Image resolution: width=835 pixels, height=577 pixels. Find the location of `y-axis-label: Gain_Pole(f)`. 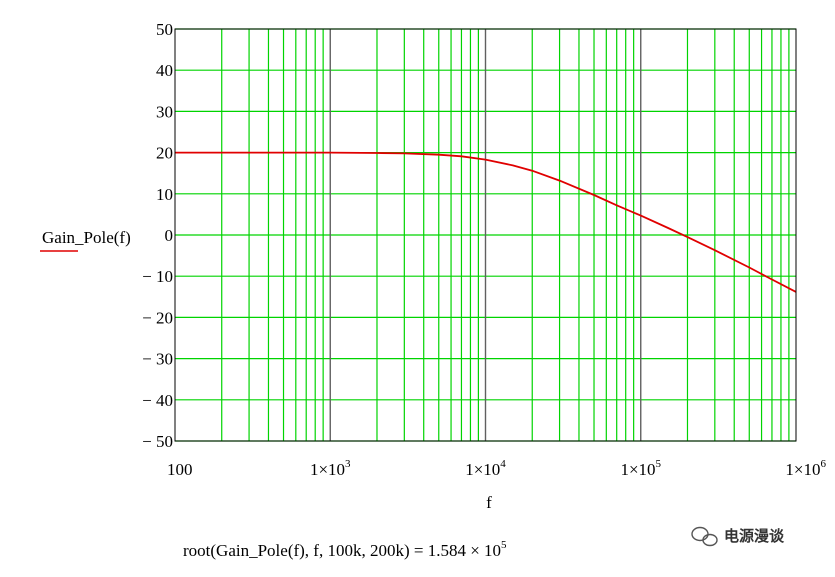

y-axis-label: Gain_Pole(f) is located at coordinates (86, 237).